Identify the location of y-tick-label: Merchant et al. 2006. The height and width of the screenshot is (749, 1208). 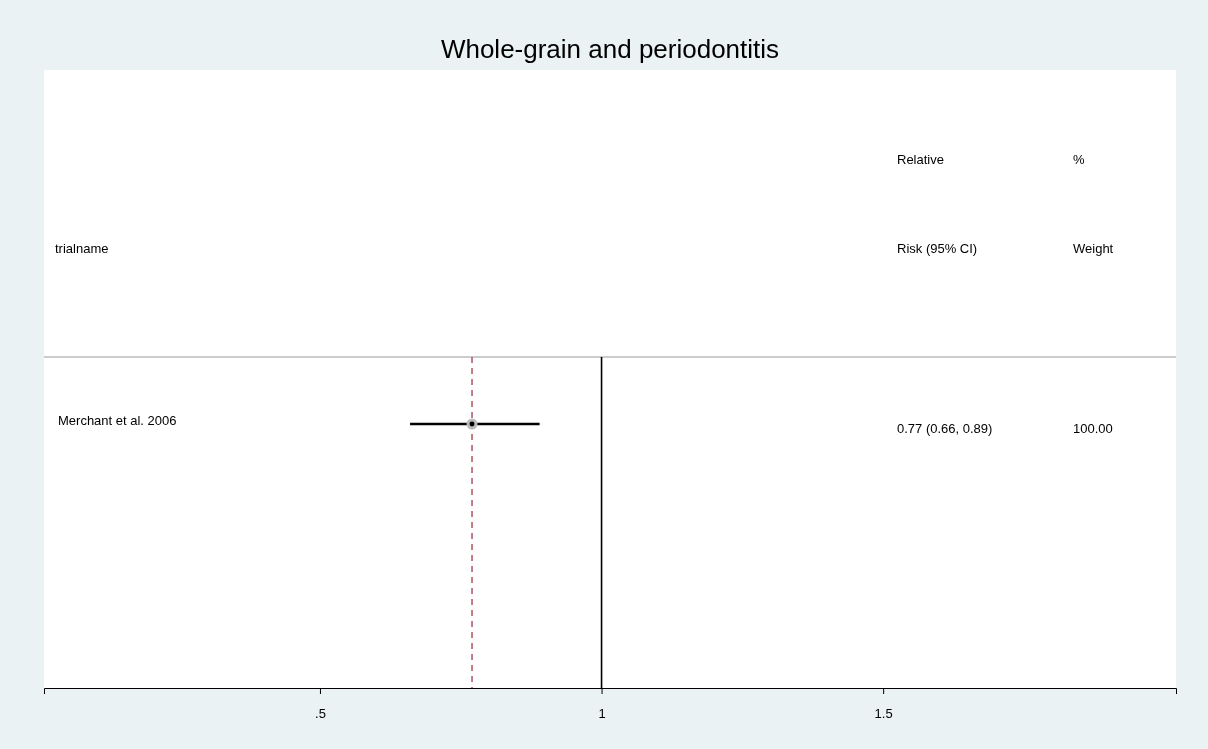
(117, 420).